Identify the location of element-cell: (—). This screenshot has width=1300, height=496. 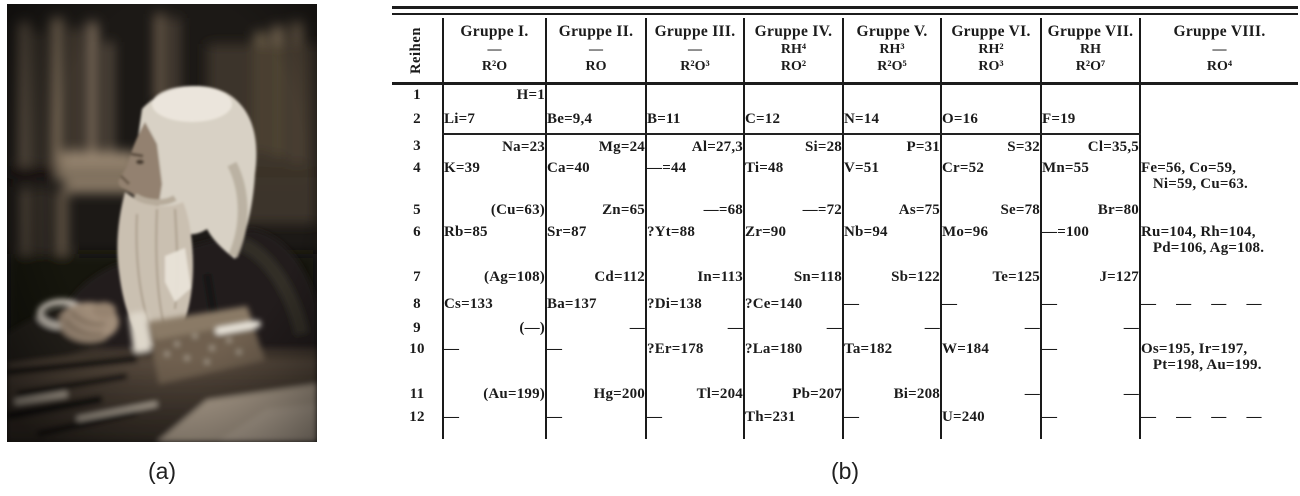
(494, 328).